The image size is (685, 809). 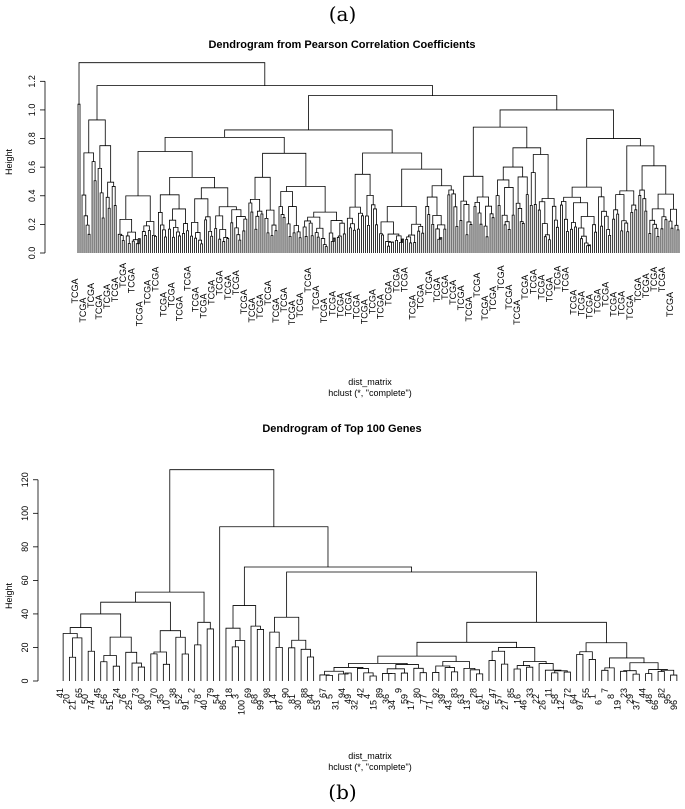 What do you see at coordinates (369, 393) in the screenshot?
I see `chart-a-sublabel: hclust (*, "complete")` at bounding box center [369, 393].